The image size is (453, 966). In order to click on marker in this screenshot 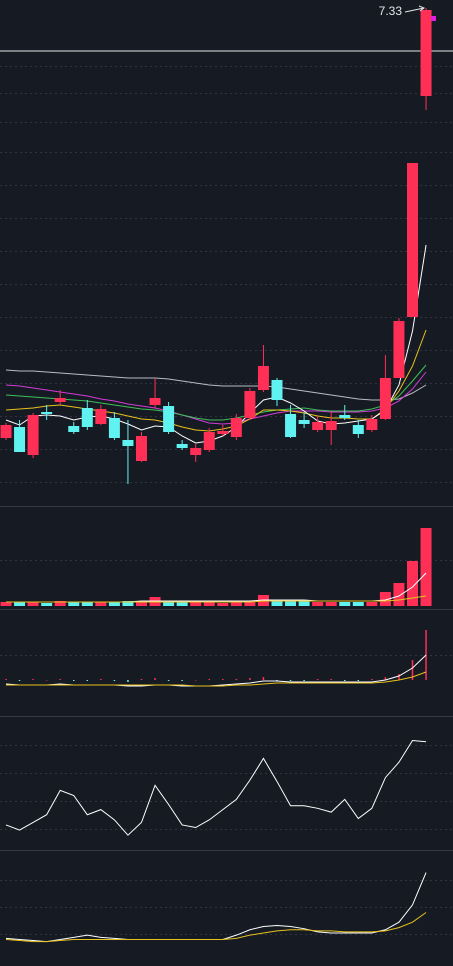, I will do `click(433, 18)`.